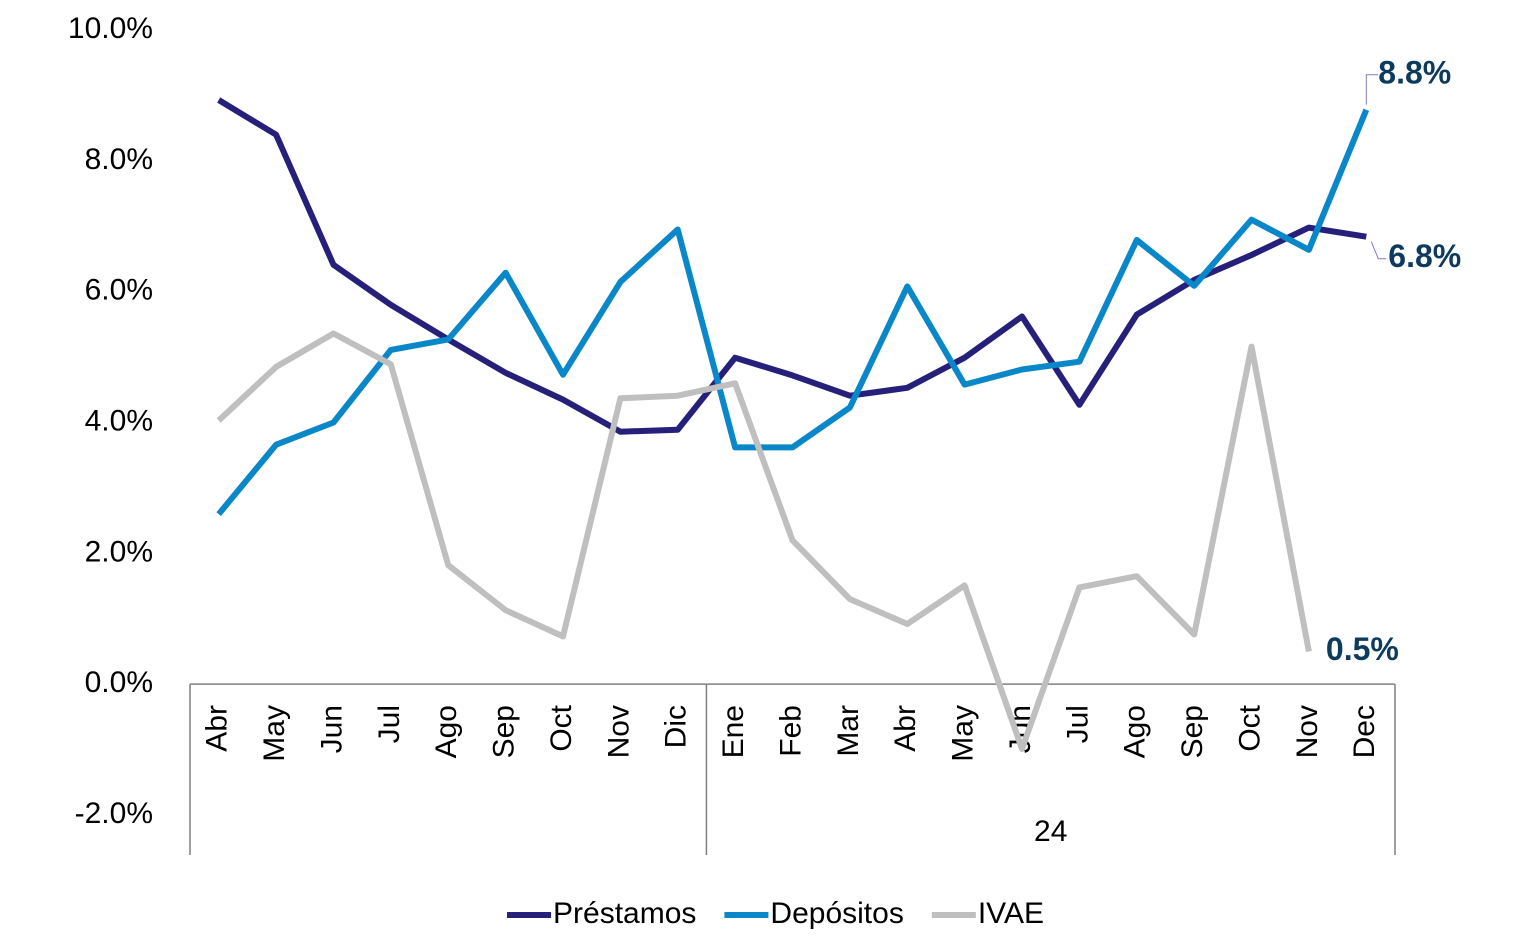  Describe the element at coordinates (676, 726) in the screenshot. I see `x-tick-label: Dic` at that location.